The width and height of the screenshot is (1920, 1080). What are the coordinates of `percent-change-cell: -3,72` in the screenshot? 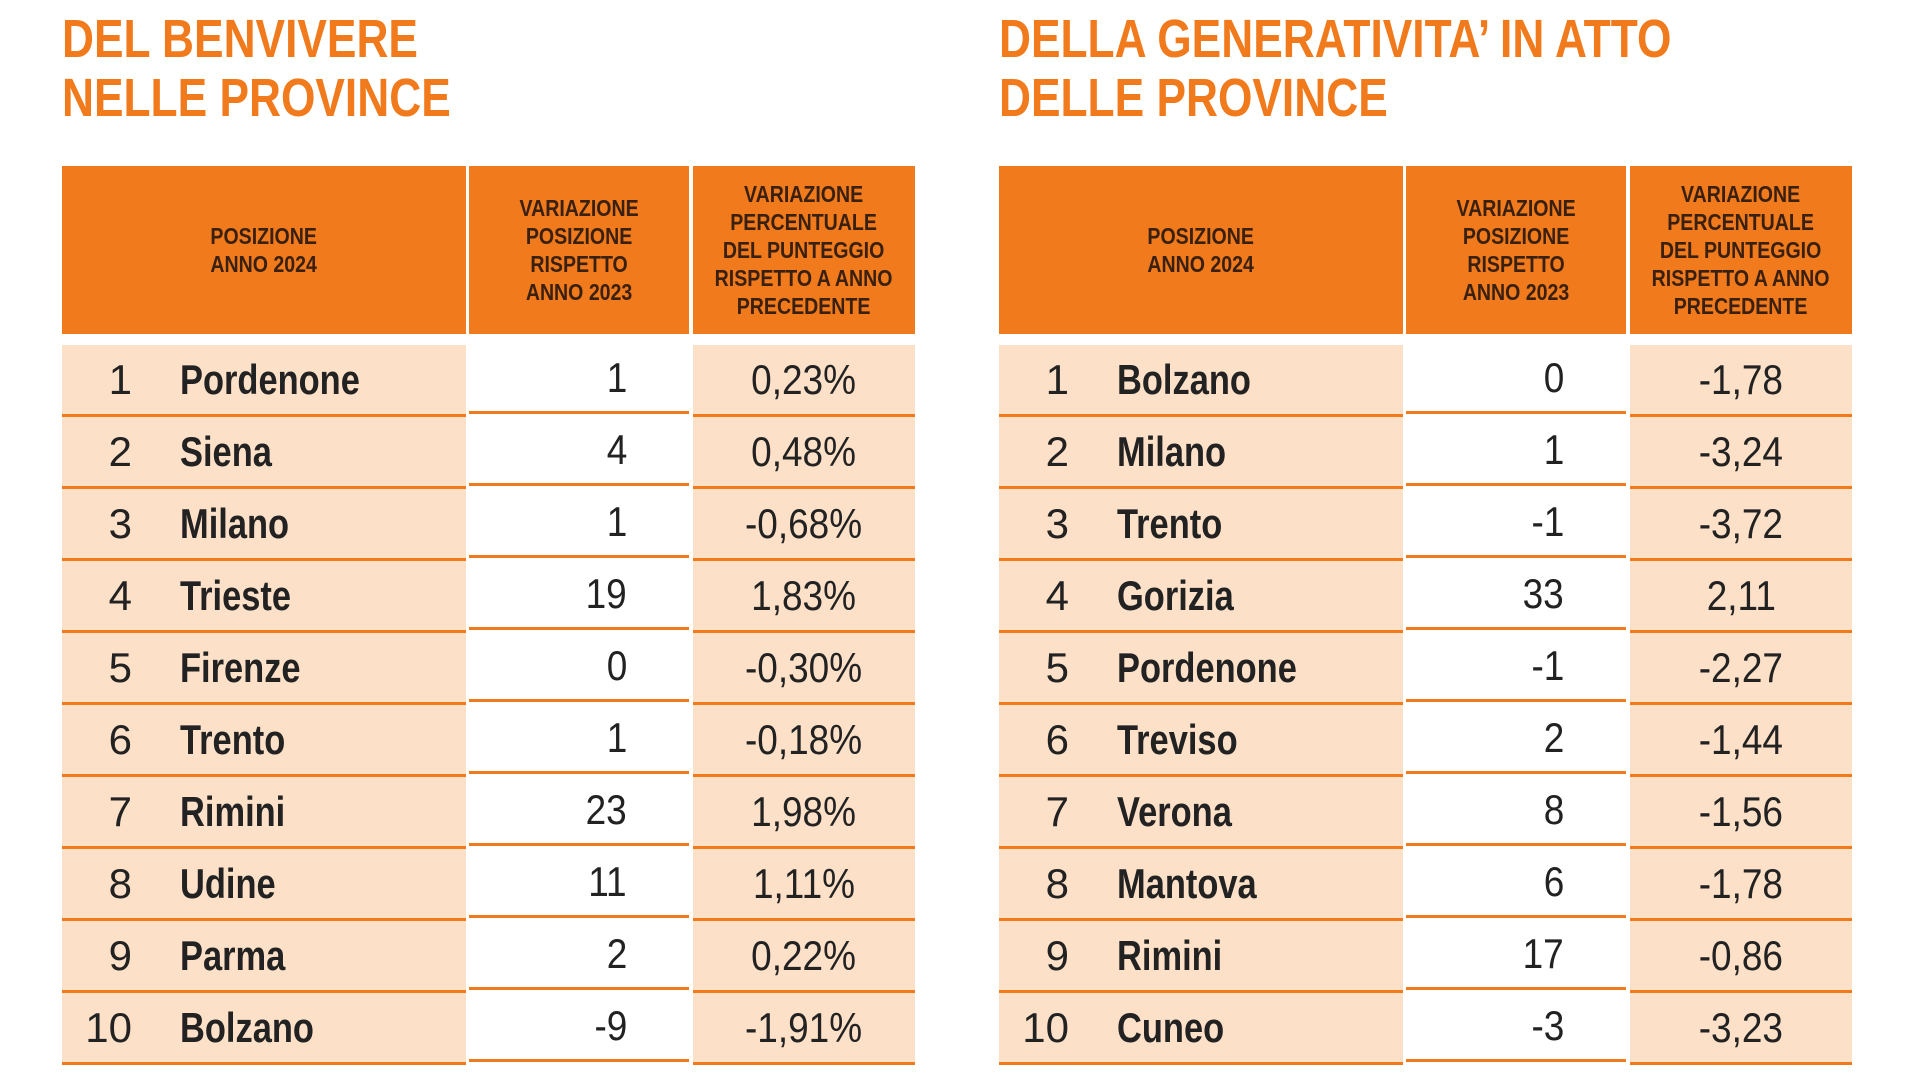 It's located at (1741, 525).